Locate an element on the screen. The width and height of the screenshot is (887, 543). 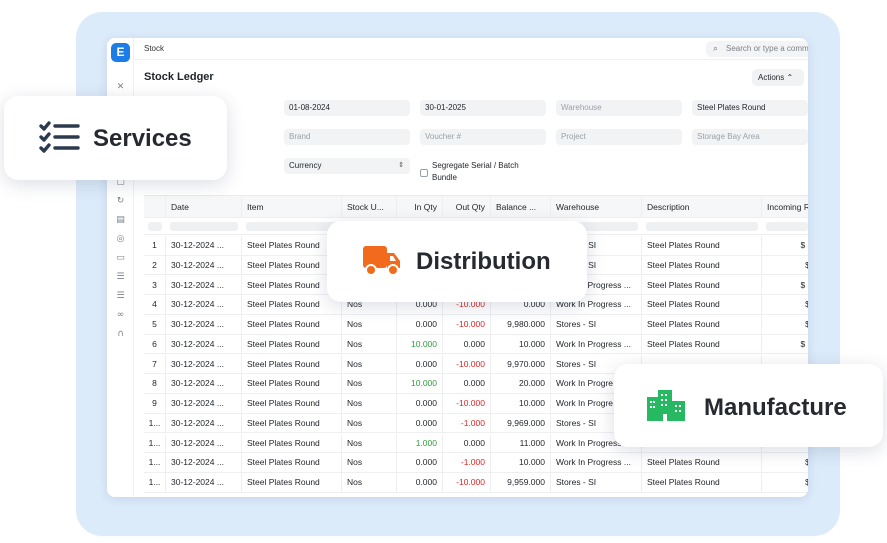
header-date: Date is located at coordinates (204, 206).